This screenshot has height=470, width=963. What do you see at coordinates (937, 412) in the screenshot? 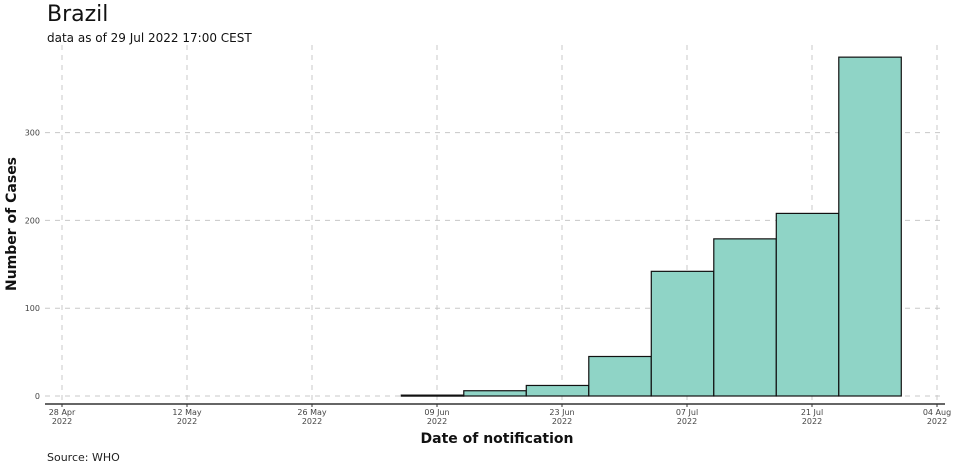
I see `x-tick-label: 04 Aug` at bounding box center [937, 412].